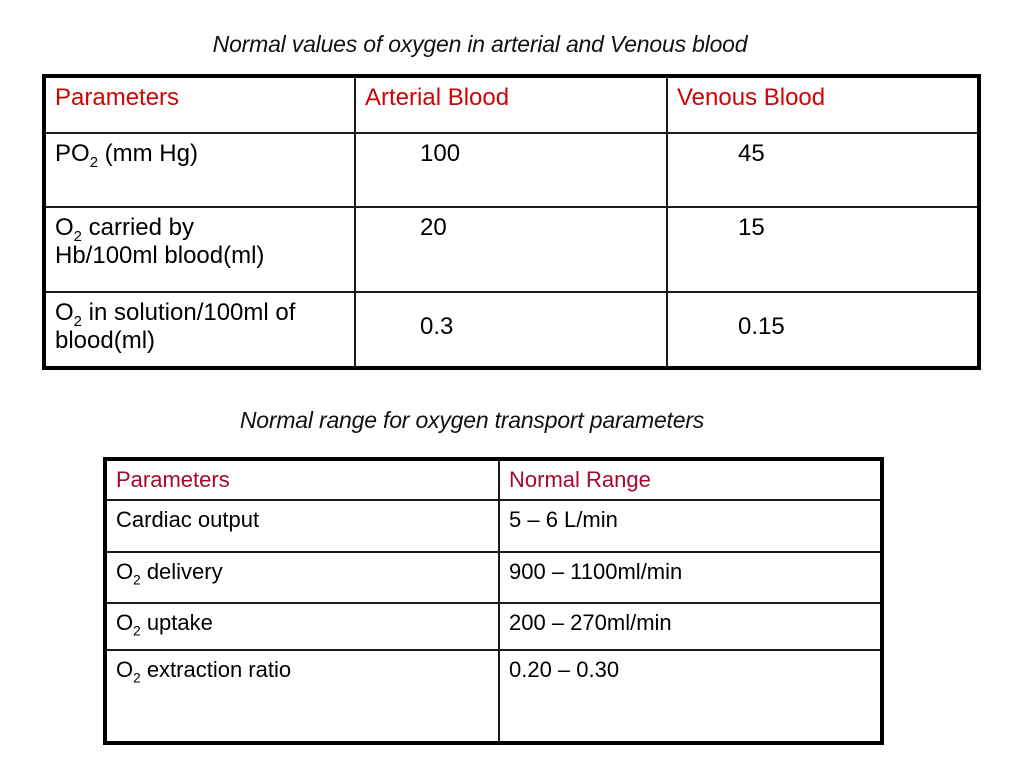 Image resolution: width=1024 pixels, height=768 pixels. Describe the element at coordinates (181, 571) in the screenshot. I see `parameter-text: delivery` at that location.